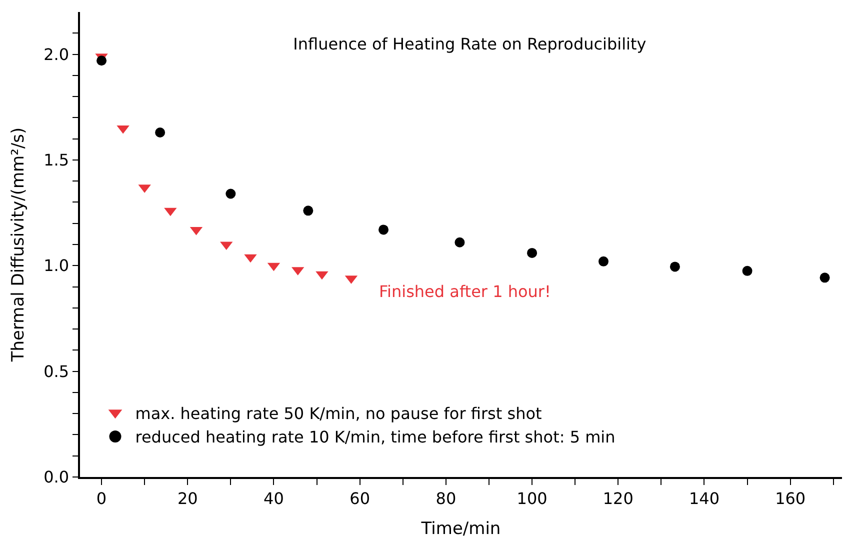  I want to click on y-tick-label: 0.0, so click(57, 477).